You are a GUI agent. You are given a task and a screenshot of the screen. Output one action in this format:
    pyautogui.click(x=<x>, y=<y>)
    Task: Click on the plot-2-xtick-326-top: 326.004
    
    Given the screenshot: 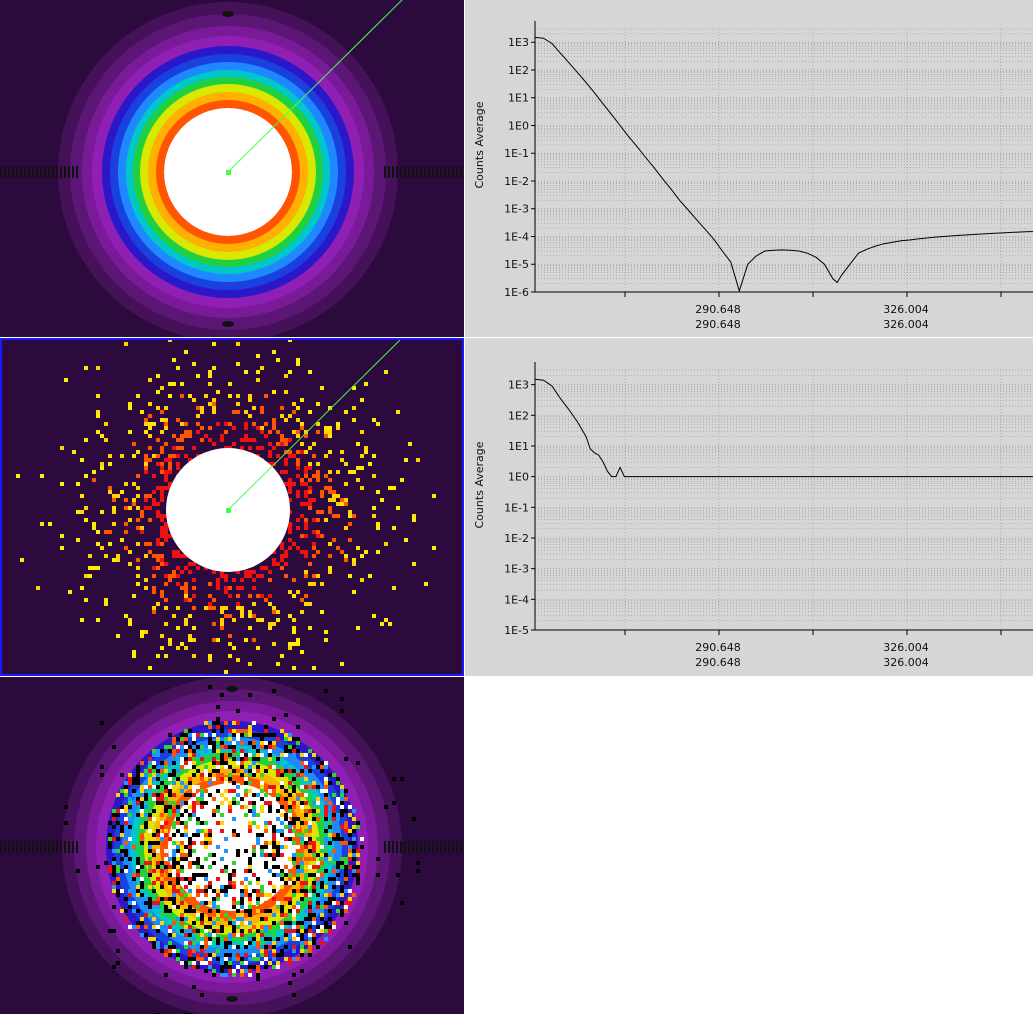 What is the action you would take?
    pyautogui.click(x=906, y=647)
    